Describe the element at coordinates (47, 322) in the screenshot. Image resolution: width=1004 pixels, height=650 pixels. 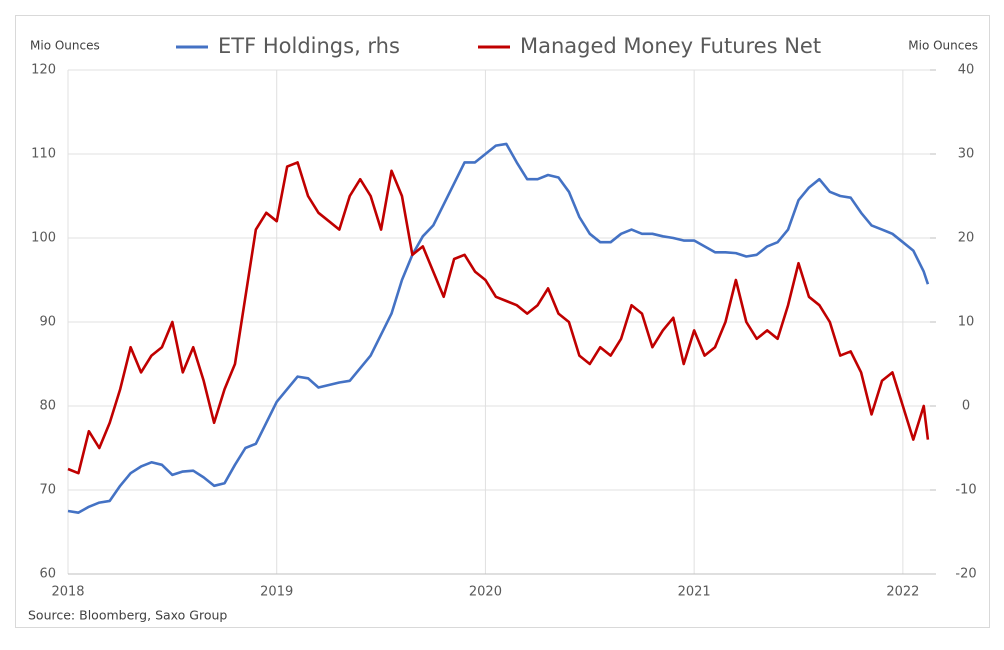
I see `y-tick-label: 90` at that location.